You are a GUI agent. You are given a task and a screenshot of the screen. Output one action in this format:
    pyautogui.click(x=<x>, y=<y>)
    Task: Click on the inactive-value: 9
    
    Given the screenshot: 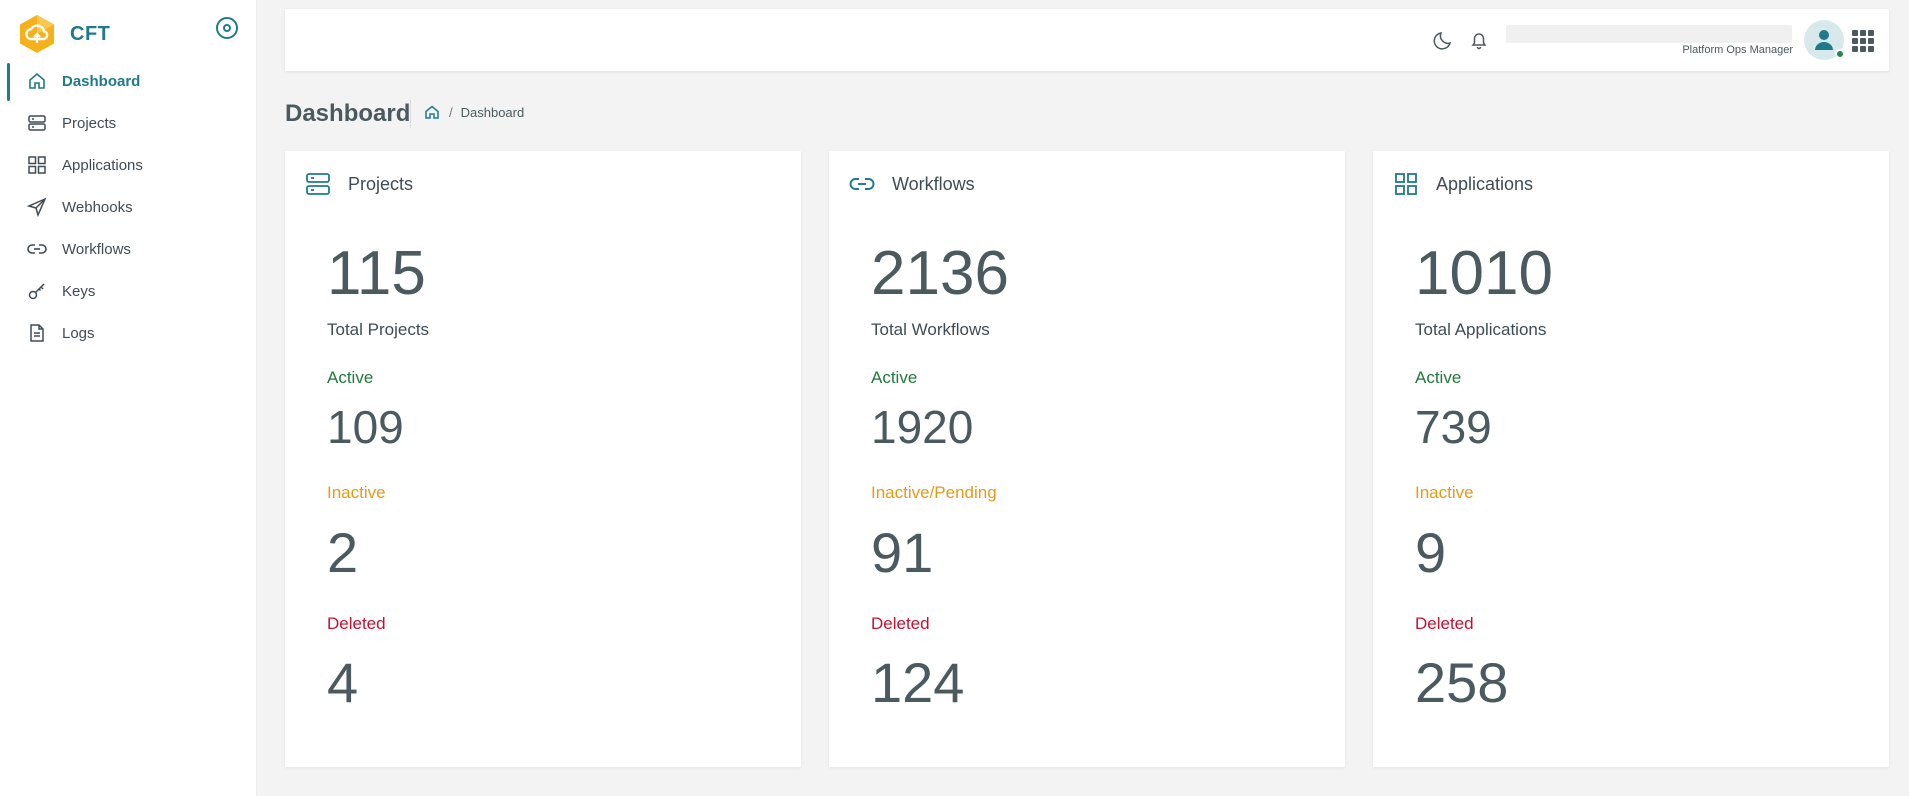 What is the action you would take?
    pyautogui.click(x=1431, y=552)
    